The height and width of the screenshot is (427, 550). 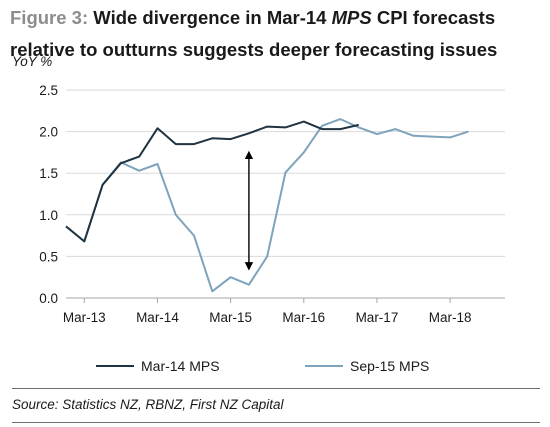 I want to click on y-tick-label: 2.5, so click(x=48, y=90).